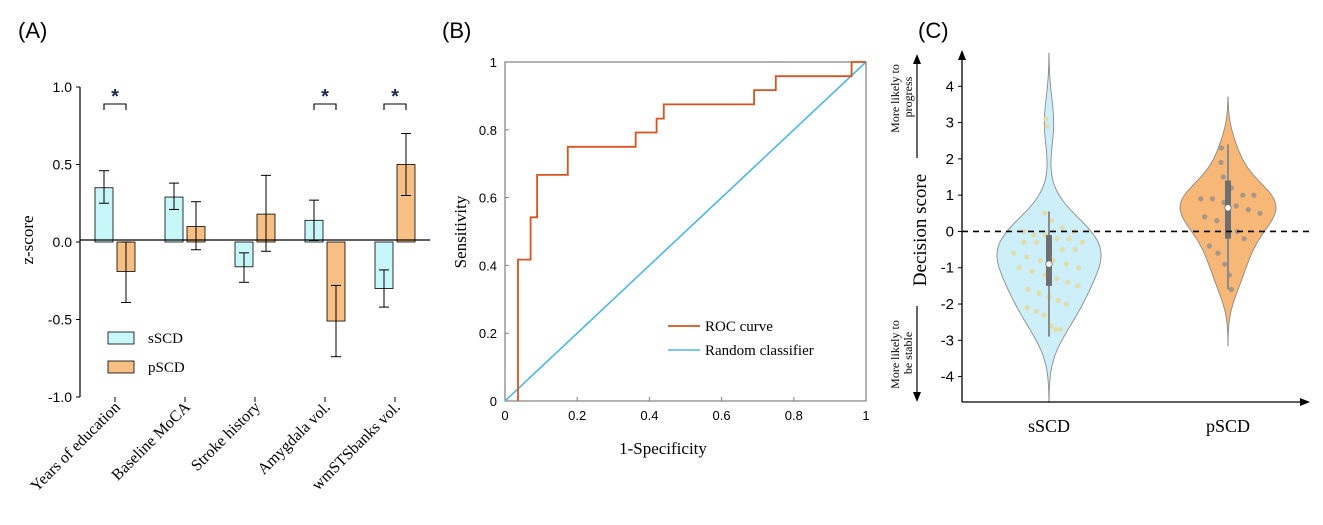  What do you see at coordinates (917, 59) in the screenshot?
I see `progress-arrowhead` at bounding box center [917, 59].